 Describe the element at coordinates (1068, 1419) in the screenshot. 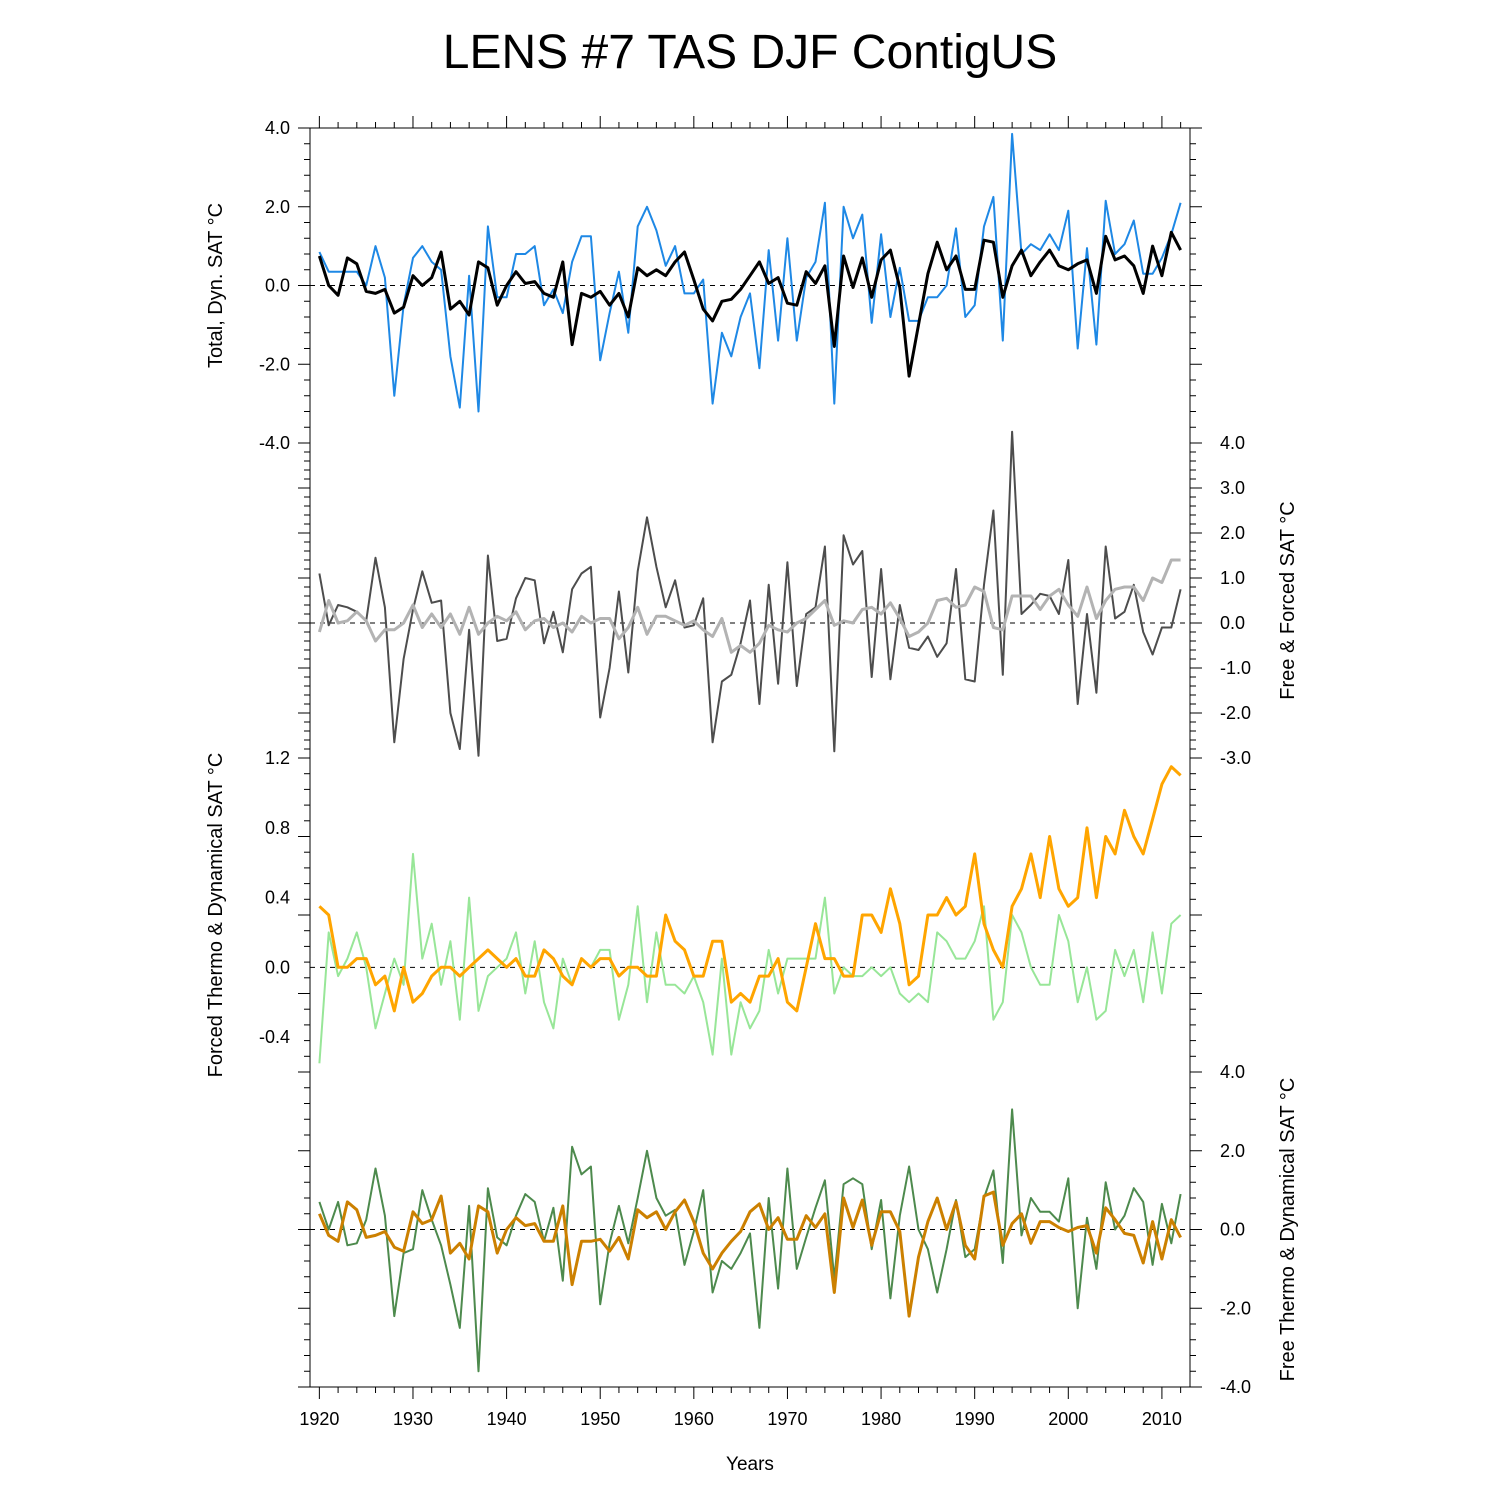

I see `x-tick-label: 2000` at that location.